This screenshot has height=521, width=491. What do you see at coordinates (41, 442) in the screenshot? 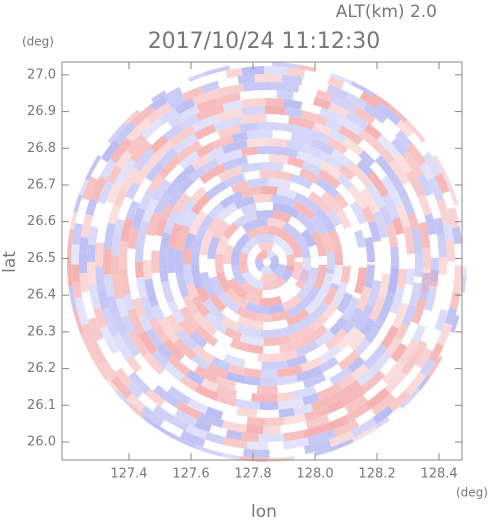
I see `y-tick-label: 26.0` at bounding box center [41, 442].